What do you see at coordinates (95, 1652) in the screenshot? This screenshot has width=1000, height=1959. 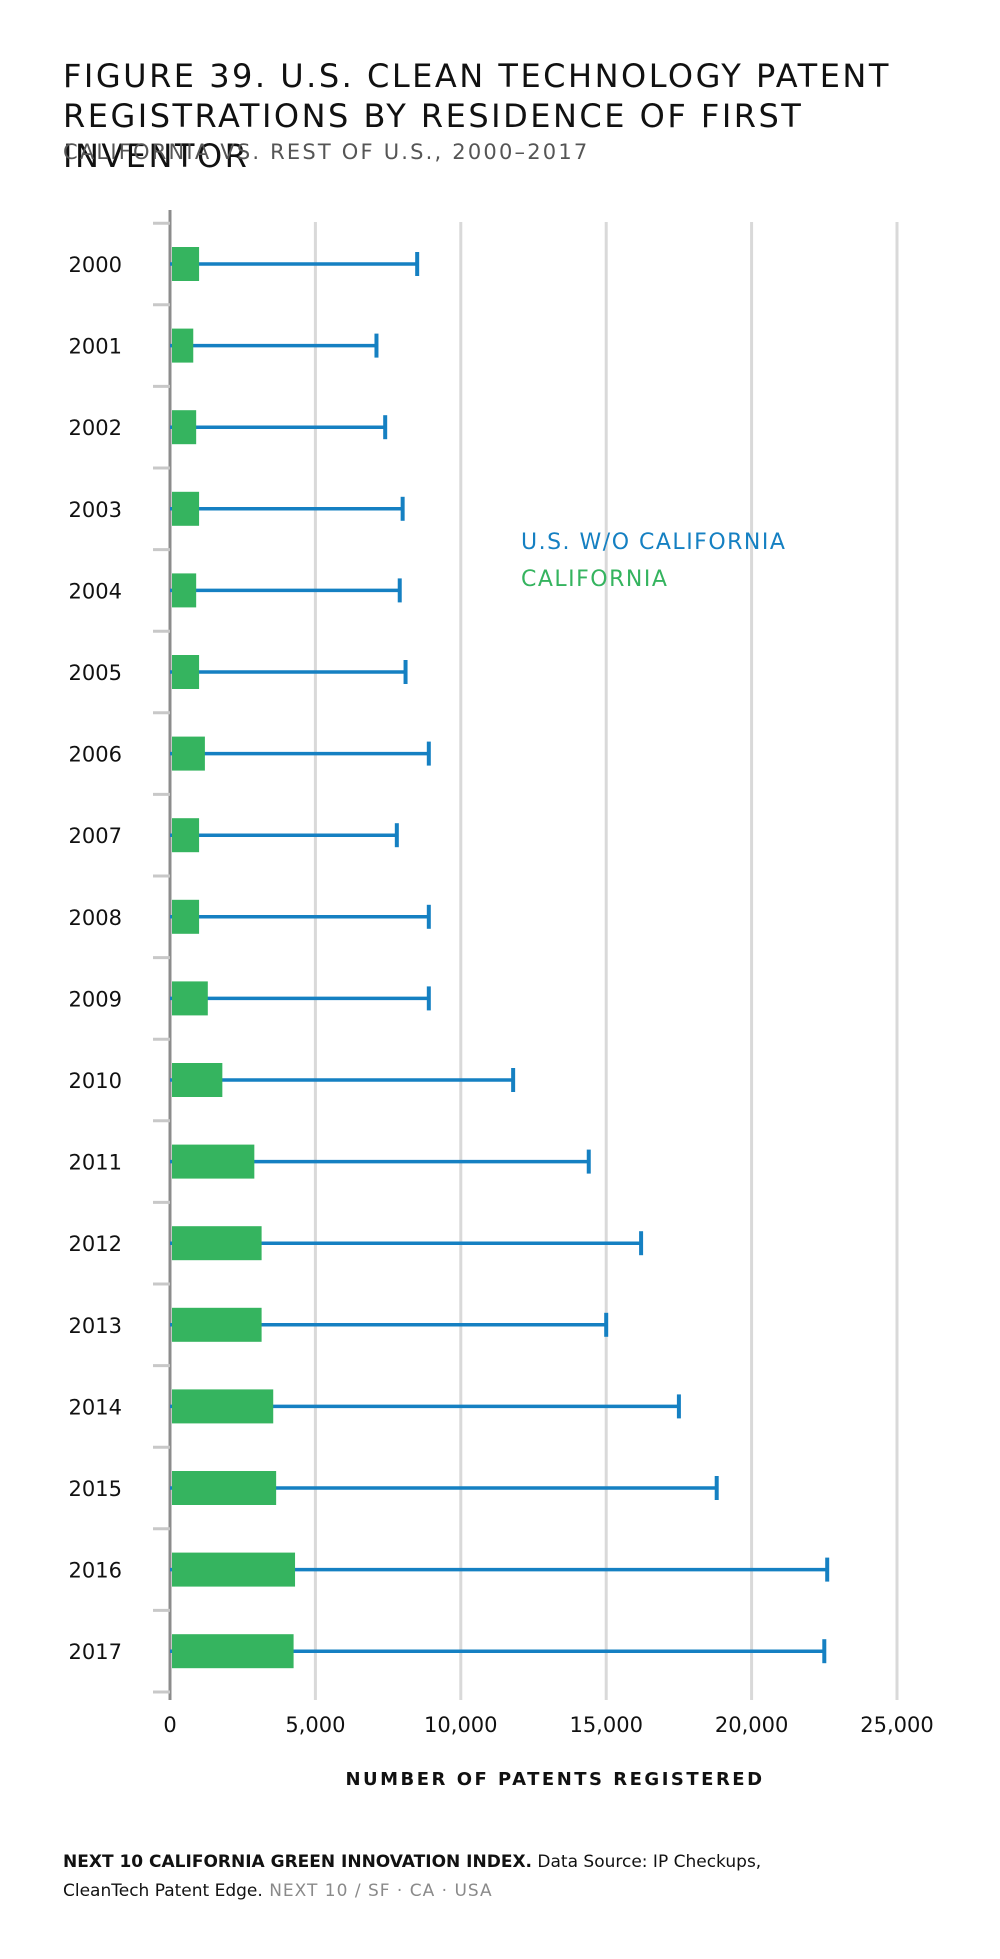 I see `y-tick-label-2017: 2017` at bounding box center [95, 1652].